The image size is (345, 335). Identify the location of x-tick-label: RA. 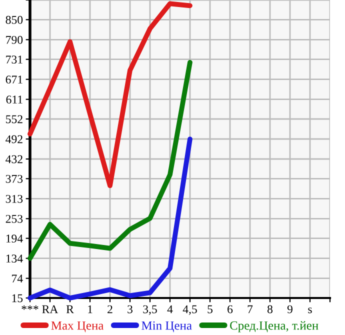
(50, 309).